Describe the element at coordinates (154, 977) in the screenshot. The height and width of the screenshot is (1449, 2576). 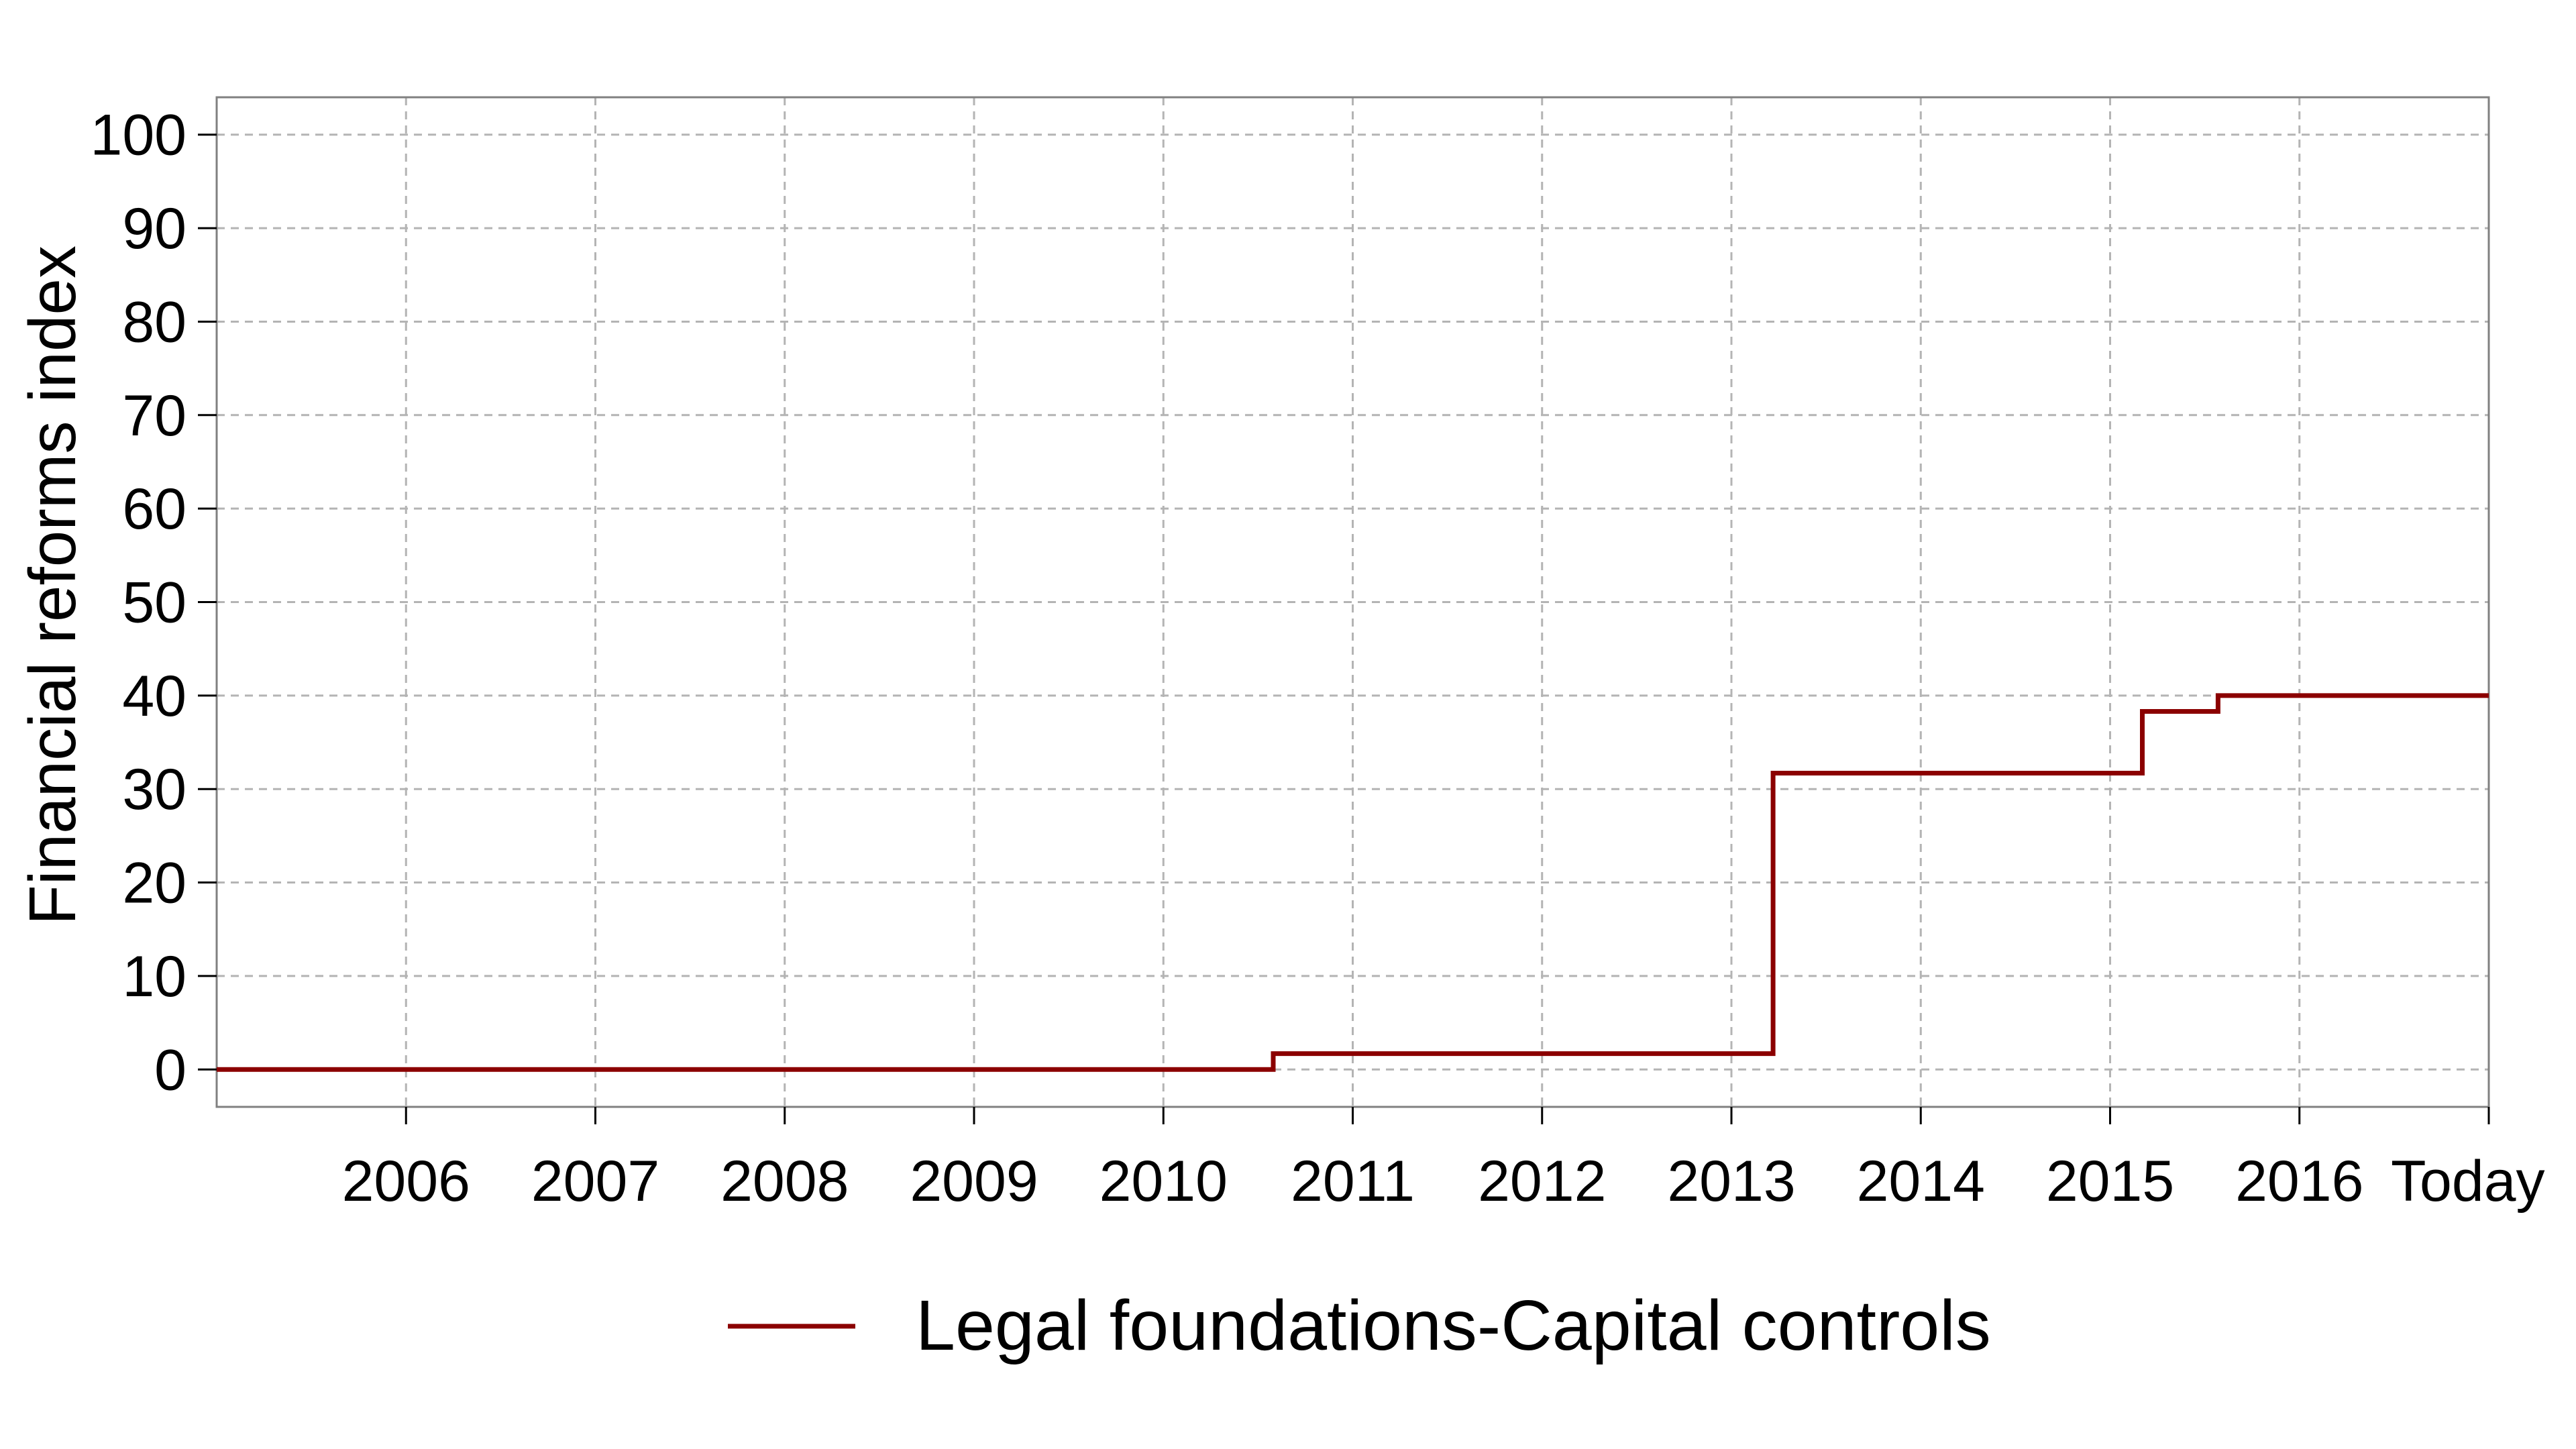
I see `y-tick-label: 10` at that location.